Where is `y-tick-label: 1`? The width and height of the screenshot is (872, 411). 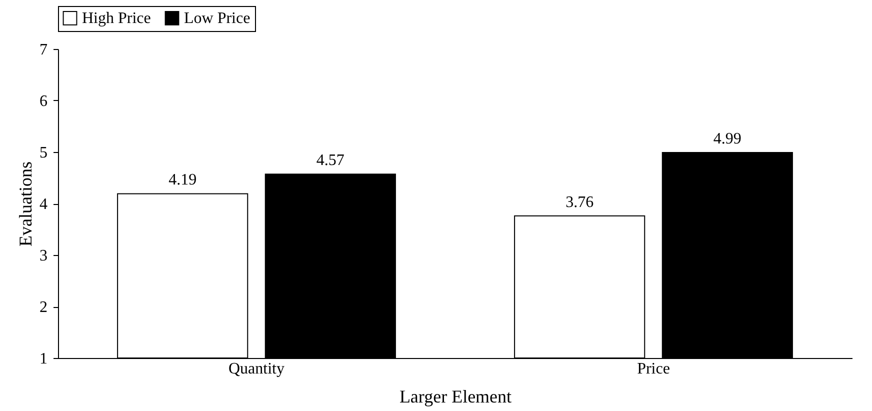
y-tick-label: 1 is located at coordinates (44, 359).